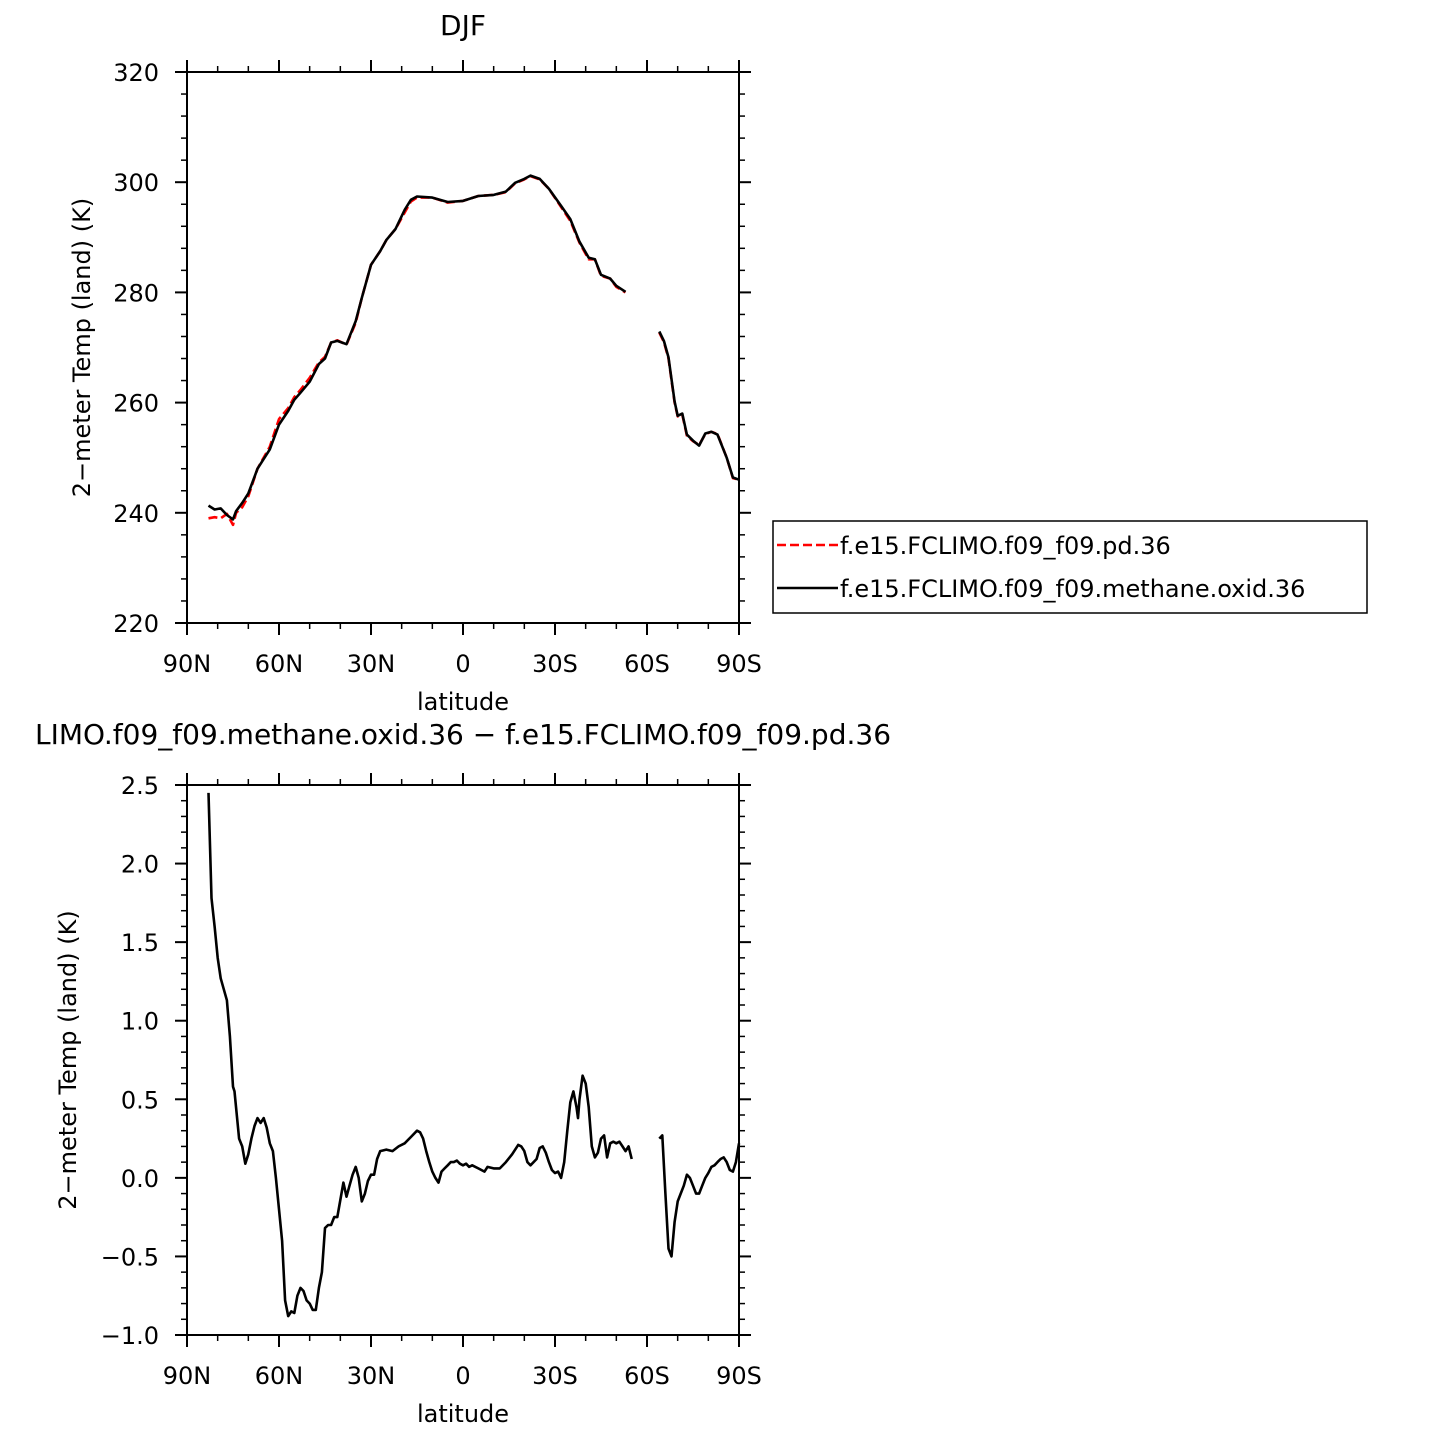 This screenshot has width=1435, height=1435. I want to click on legend-label-2: f.e15.FCLIMO.f09_f09.methane.oxid.36, so click(1072, 589).